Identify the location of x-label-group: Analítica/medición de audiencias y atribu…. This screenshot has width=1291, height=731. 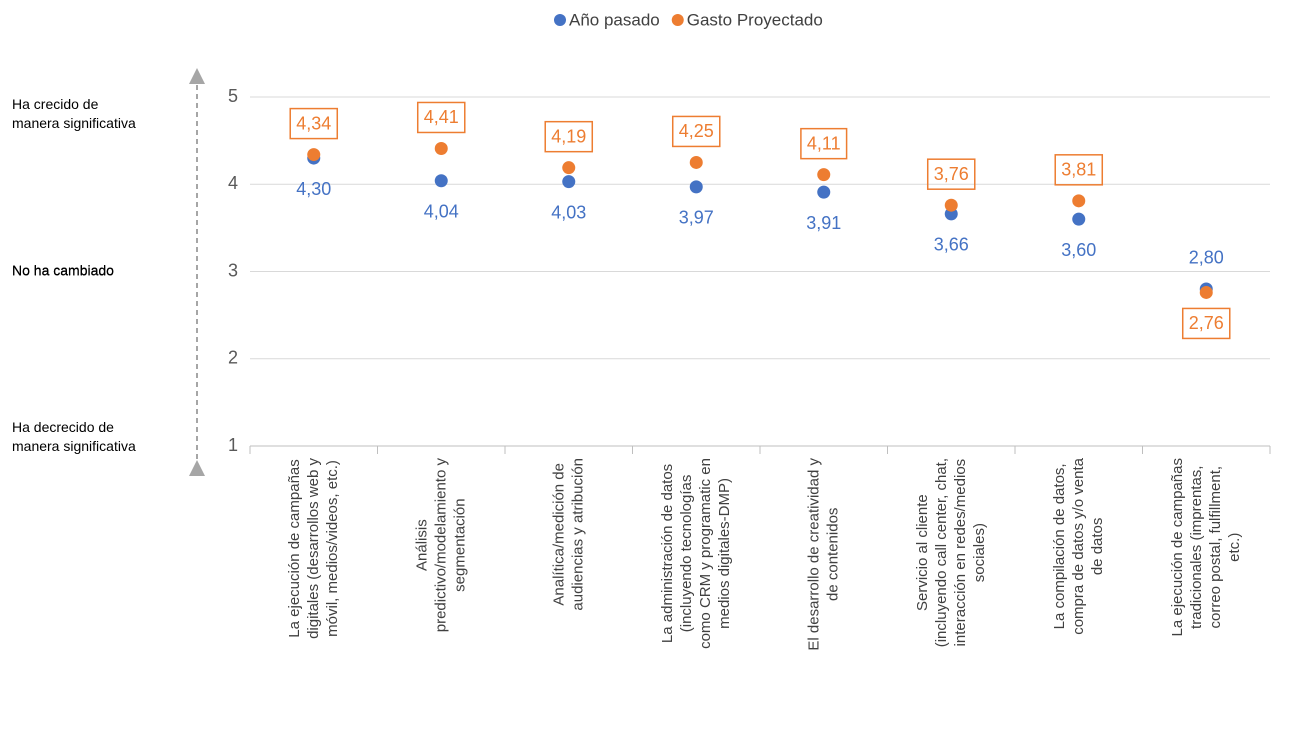
(568, 534).